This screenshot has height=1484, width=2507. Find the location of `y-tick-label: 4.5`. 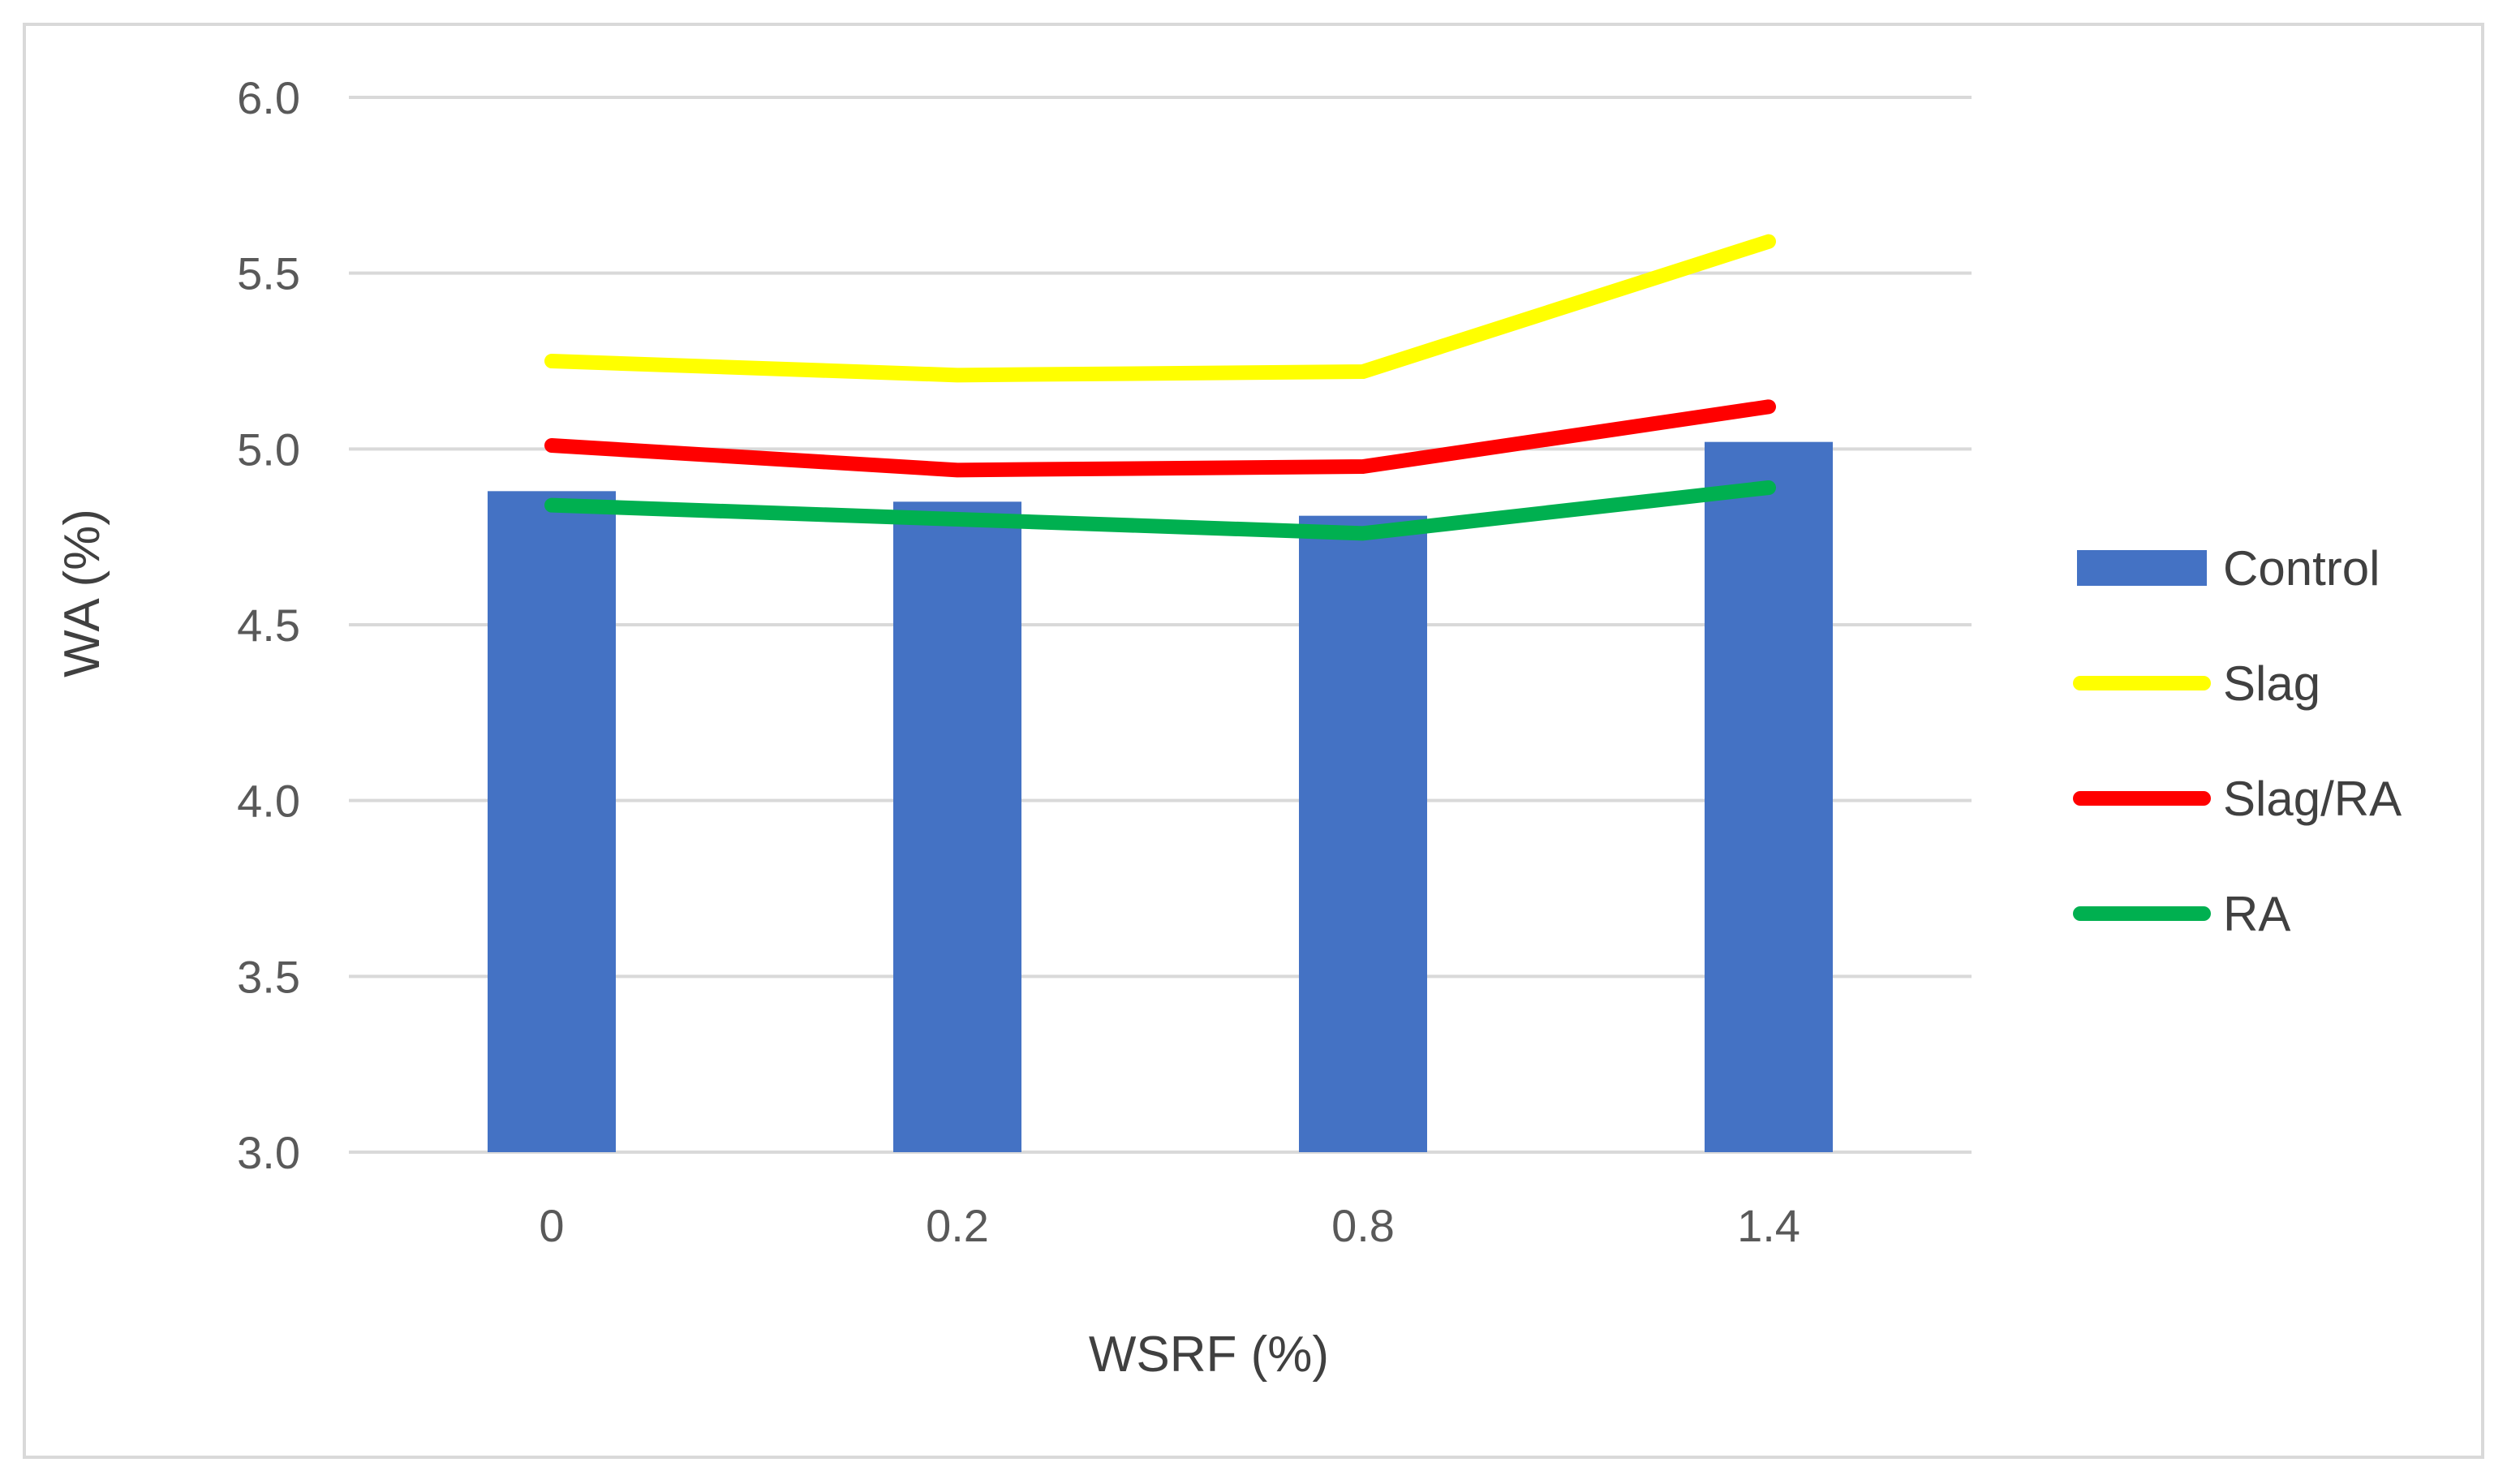

y-tick-label: 4.5 is located at coordinates (268, 625).